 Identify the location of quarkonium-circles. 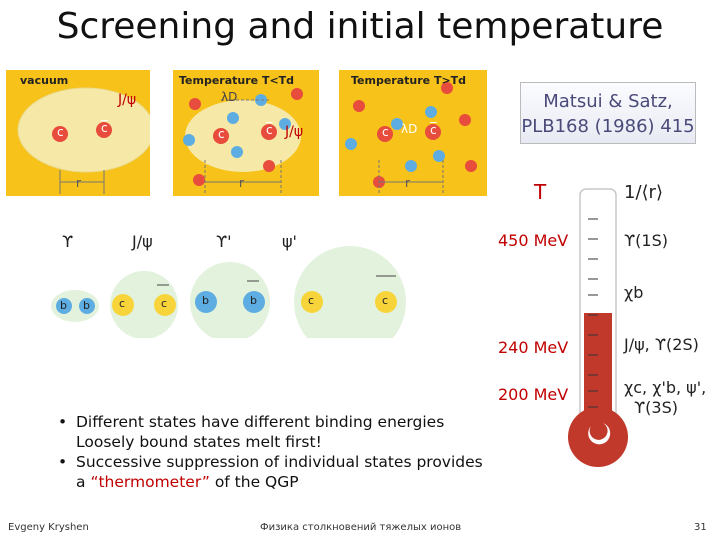
(228, 292).